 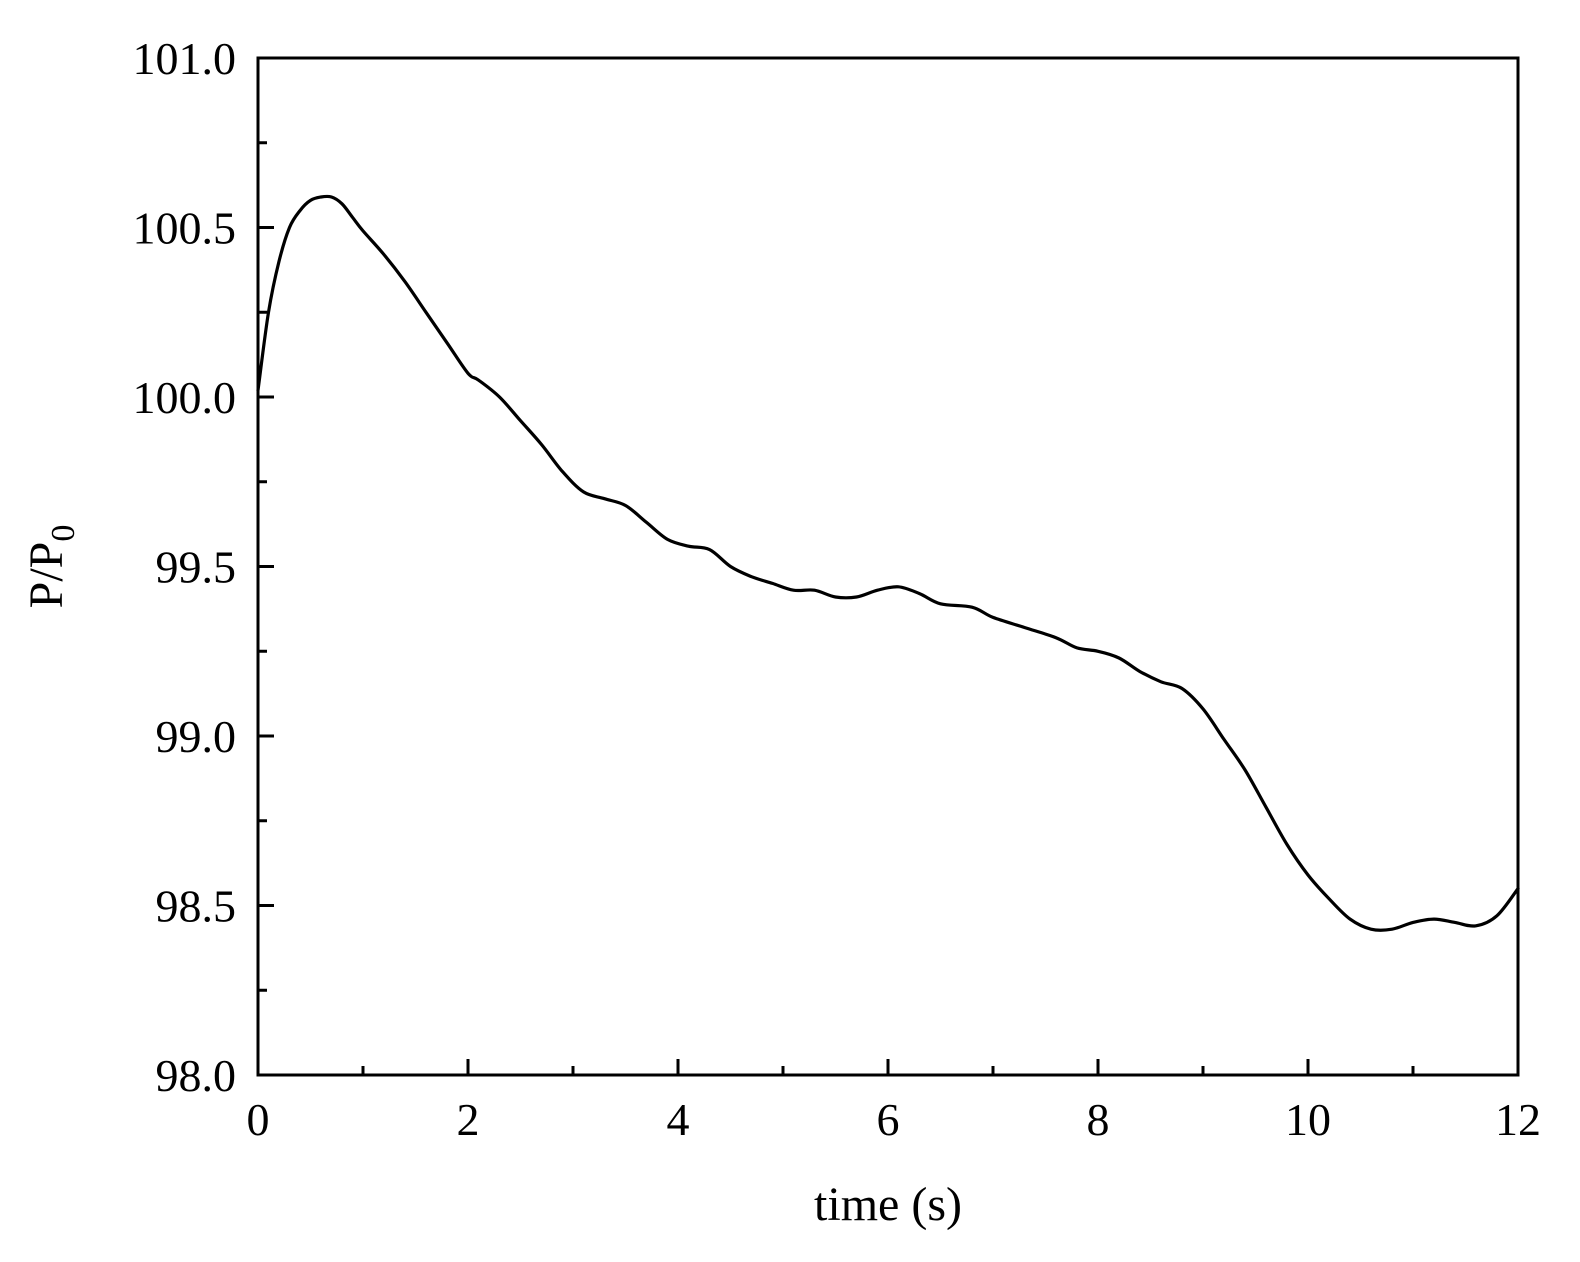 I want to click on y-tick-label: 101.0, so click(x=185, y=58).